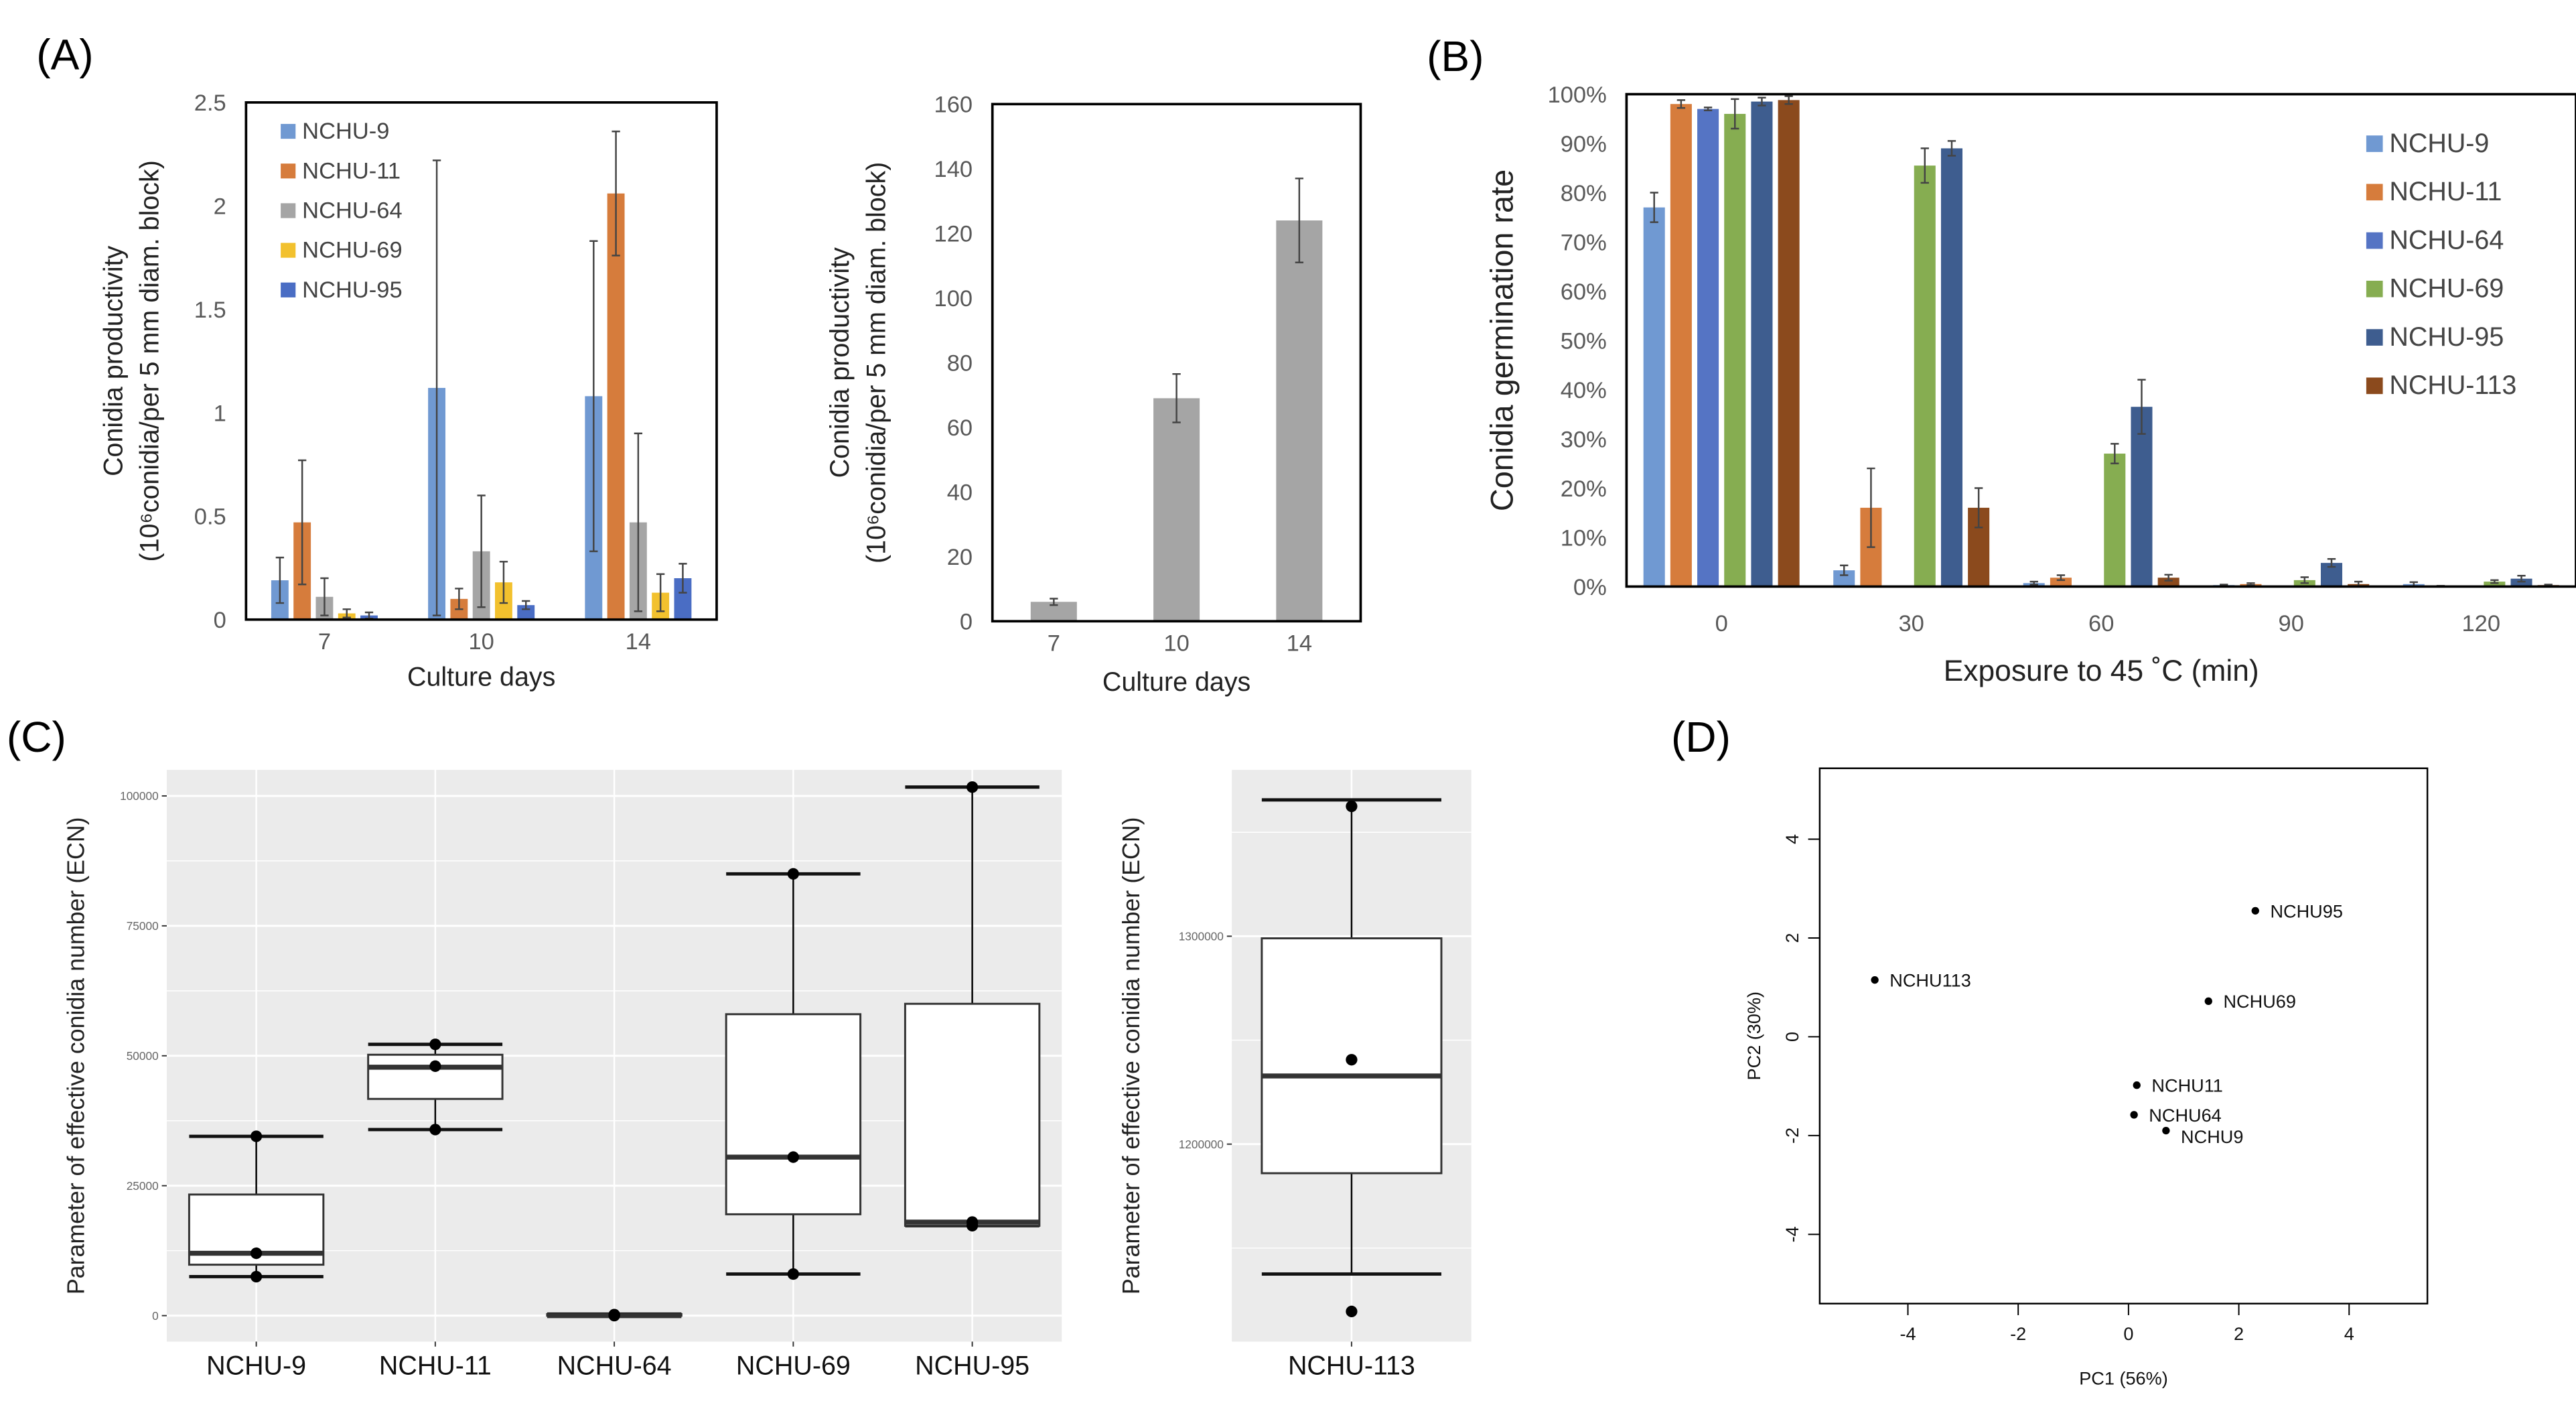 The height and width of the screenshot is (1411, 2576). What do you see at coordinates (972, 1366) in the screenshot?
I see `x-tick-label: NCHU-95` at bounding box center [972, 1366].